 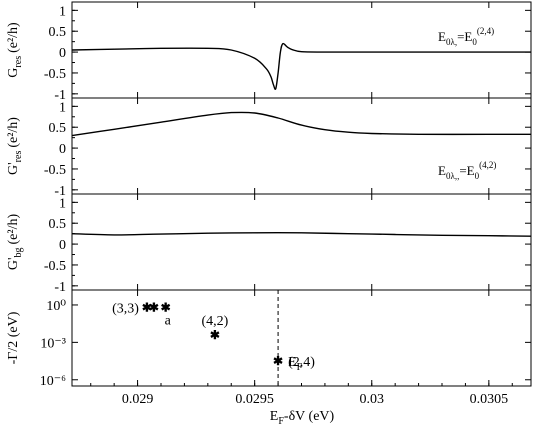 I want to click on g-prime-res-ylabel-units: (e²/h), so click(x=13, y=132).